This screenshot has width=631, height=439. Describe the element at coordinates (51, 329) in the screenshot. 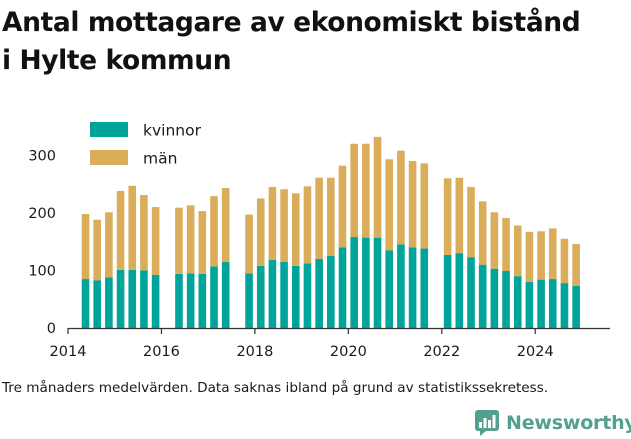

I see `y-tick-label: 0` at that location.